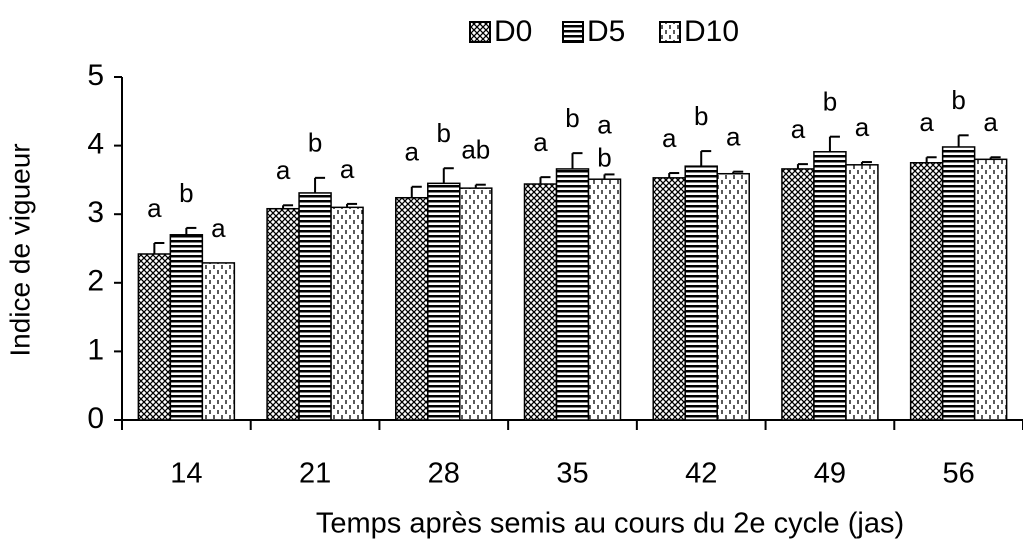  What do you see at coordinates (701, 474) in the screenshot?
I see `x-tick-label: 42` at bounding box center [701, 474].